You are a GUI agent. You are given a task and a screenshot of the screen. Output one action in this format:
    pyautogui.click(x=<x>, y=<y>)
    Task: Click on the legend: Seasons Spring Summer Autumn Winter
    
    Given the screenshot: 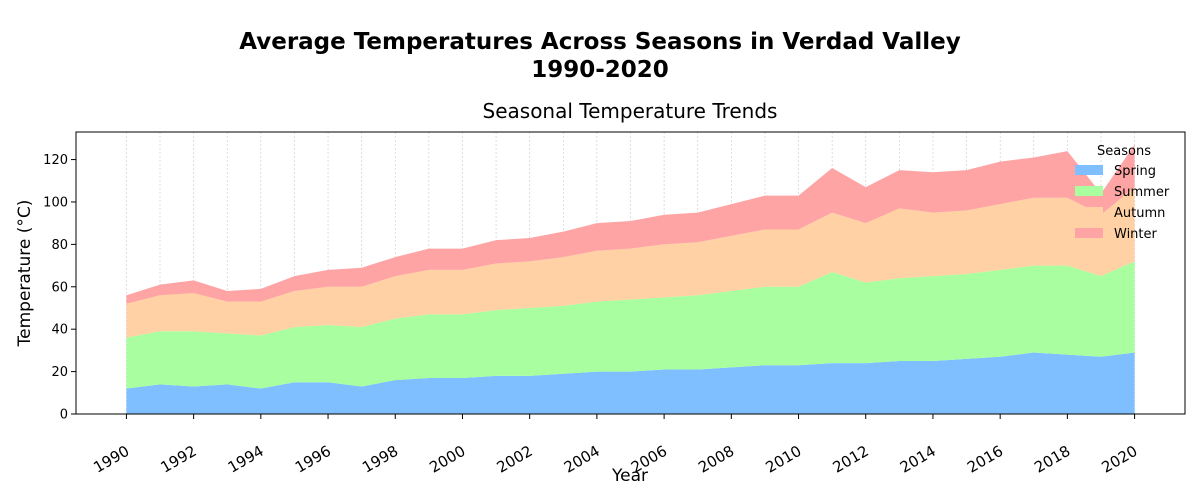 What is the action you would take?
    pyautogui.click(x=1122, y=193)
    